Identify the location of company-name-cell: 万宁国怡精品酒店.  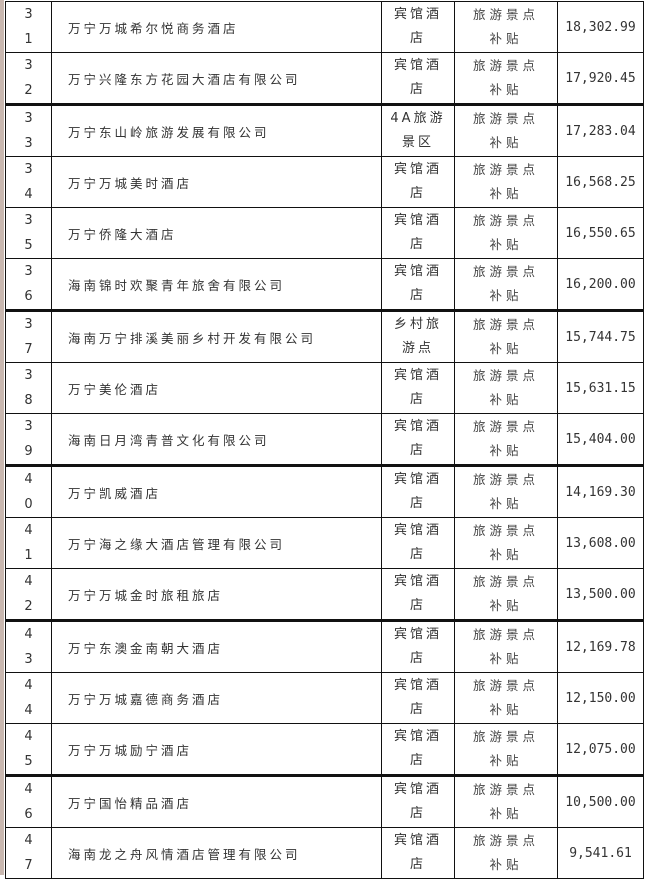
(216, 801).